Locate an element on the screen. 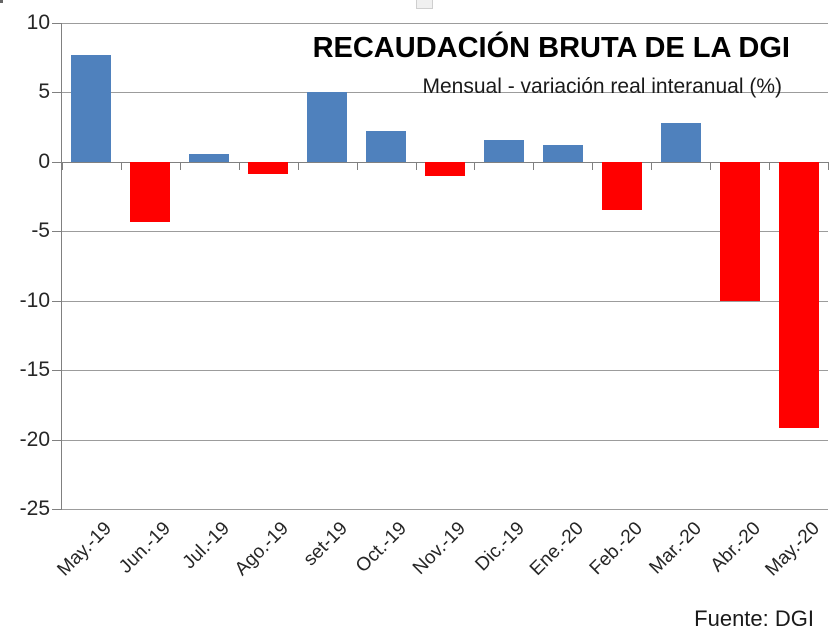  y-axis-tick-label: 0 is located at coordinates (44, 161).